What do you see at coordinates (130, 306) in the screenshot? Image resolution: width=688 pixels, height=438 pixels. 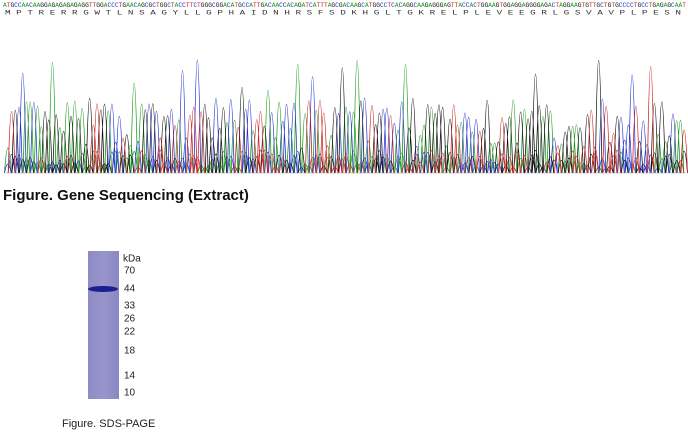 I see `marker-label: 33` at bounding box center [130, 306].